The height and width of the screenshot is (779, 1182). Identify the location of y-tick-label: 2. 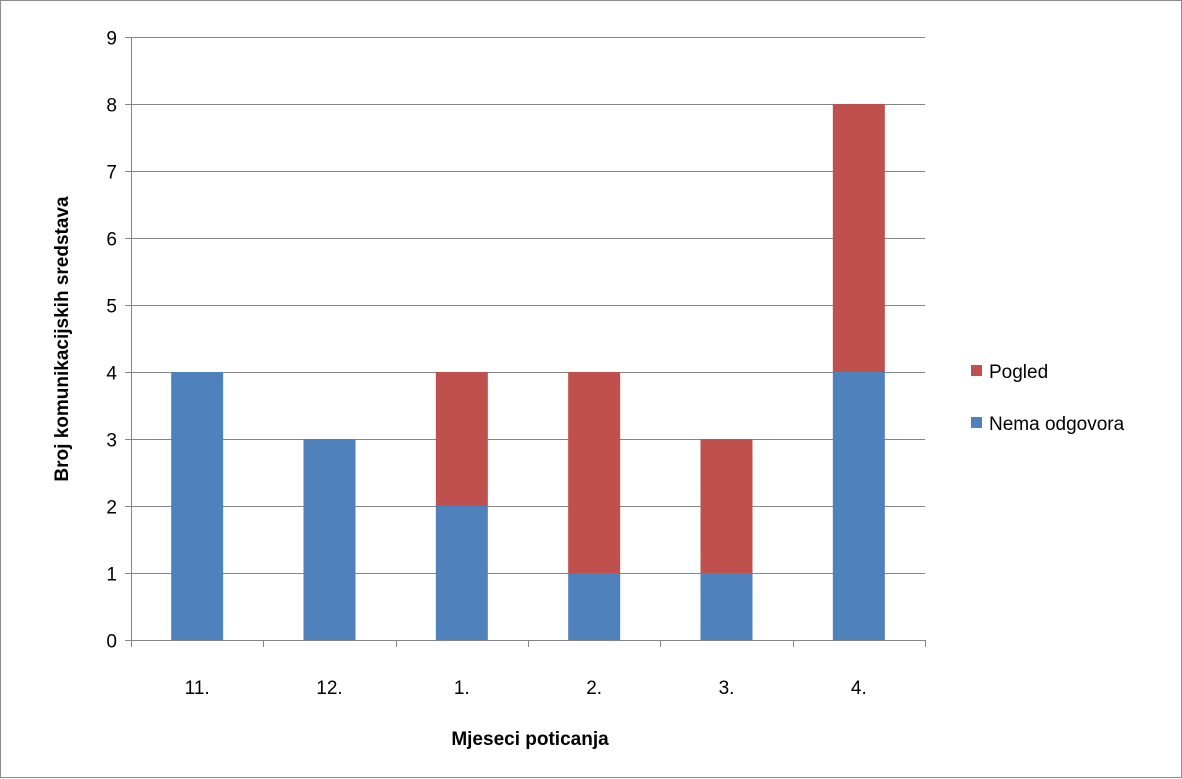
(111, 508).